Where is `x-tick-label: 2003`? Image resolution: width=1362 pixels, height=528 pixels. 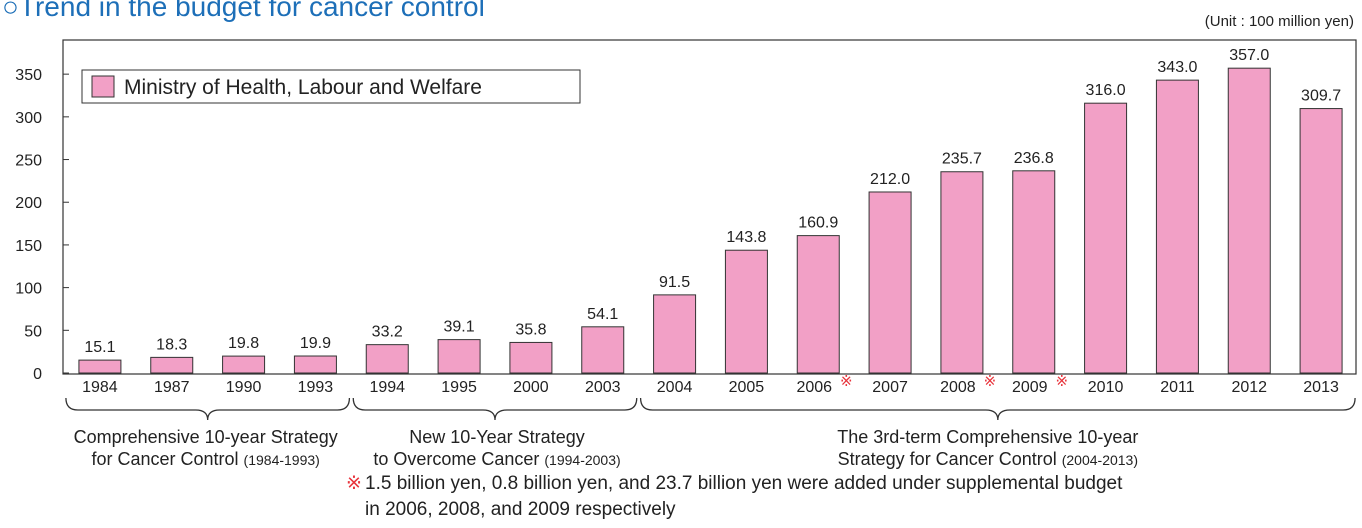 x-tick-label: 2003 is located at coordinates (603, 387).